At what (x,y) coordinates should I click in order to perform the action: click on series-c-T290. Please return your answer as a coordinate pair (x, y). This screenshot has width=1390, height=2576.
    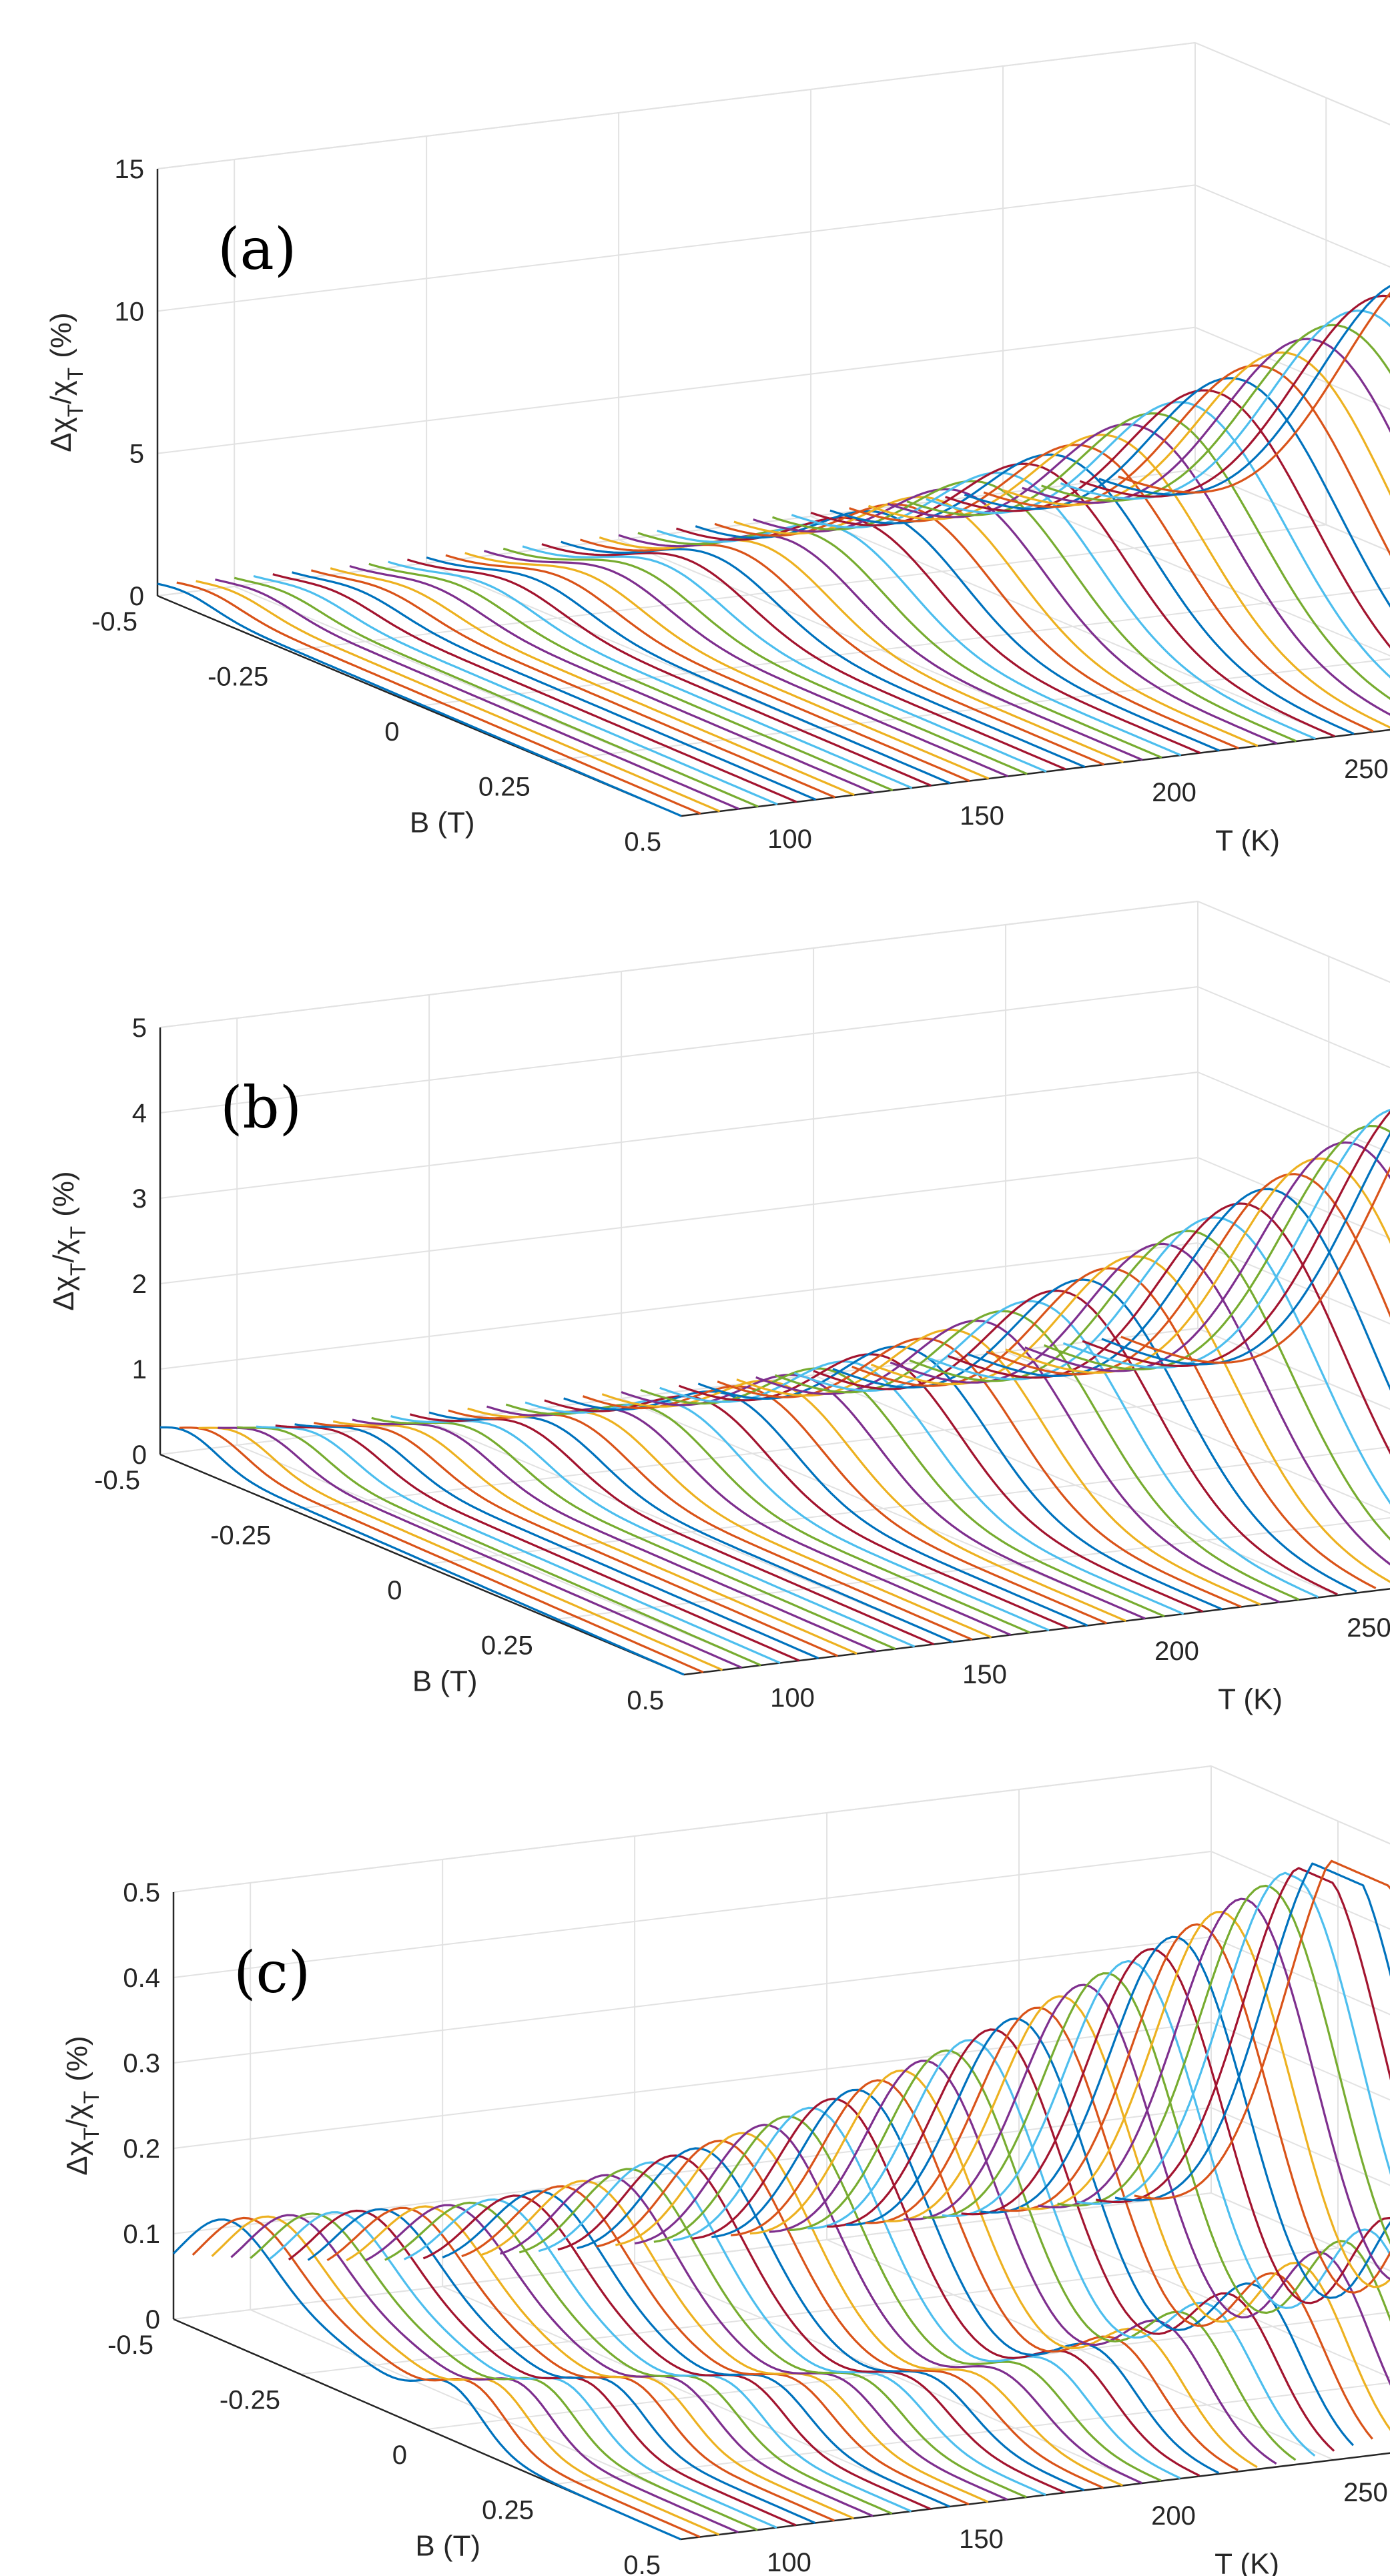
    Looking at the image, I should click on (1185, 2117).